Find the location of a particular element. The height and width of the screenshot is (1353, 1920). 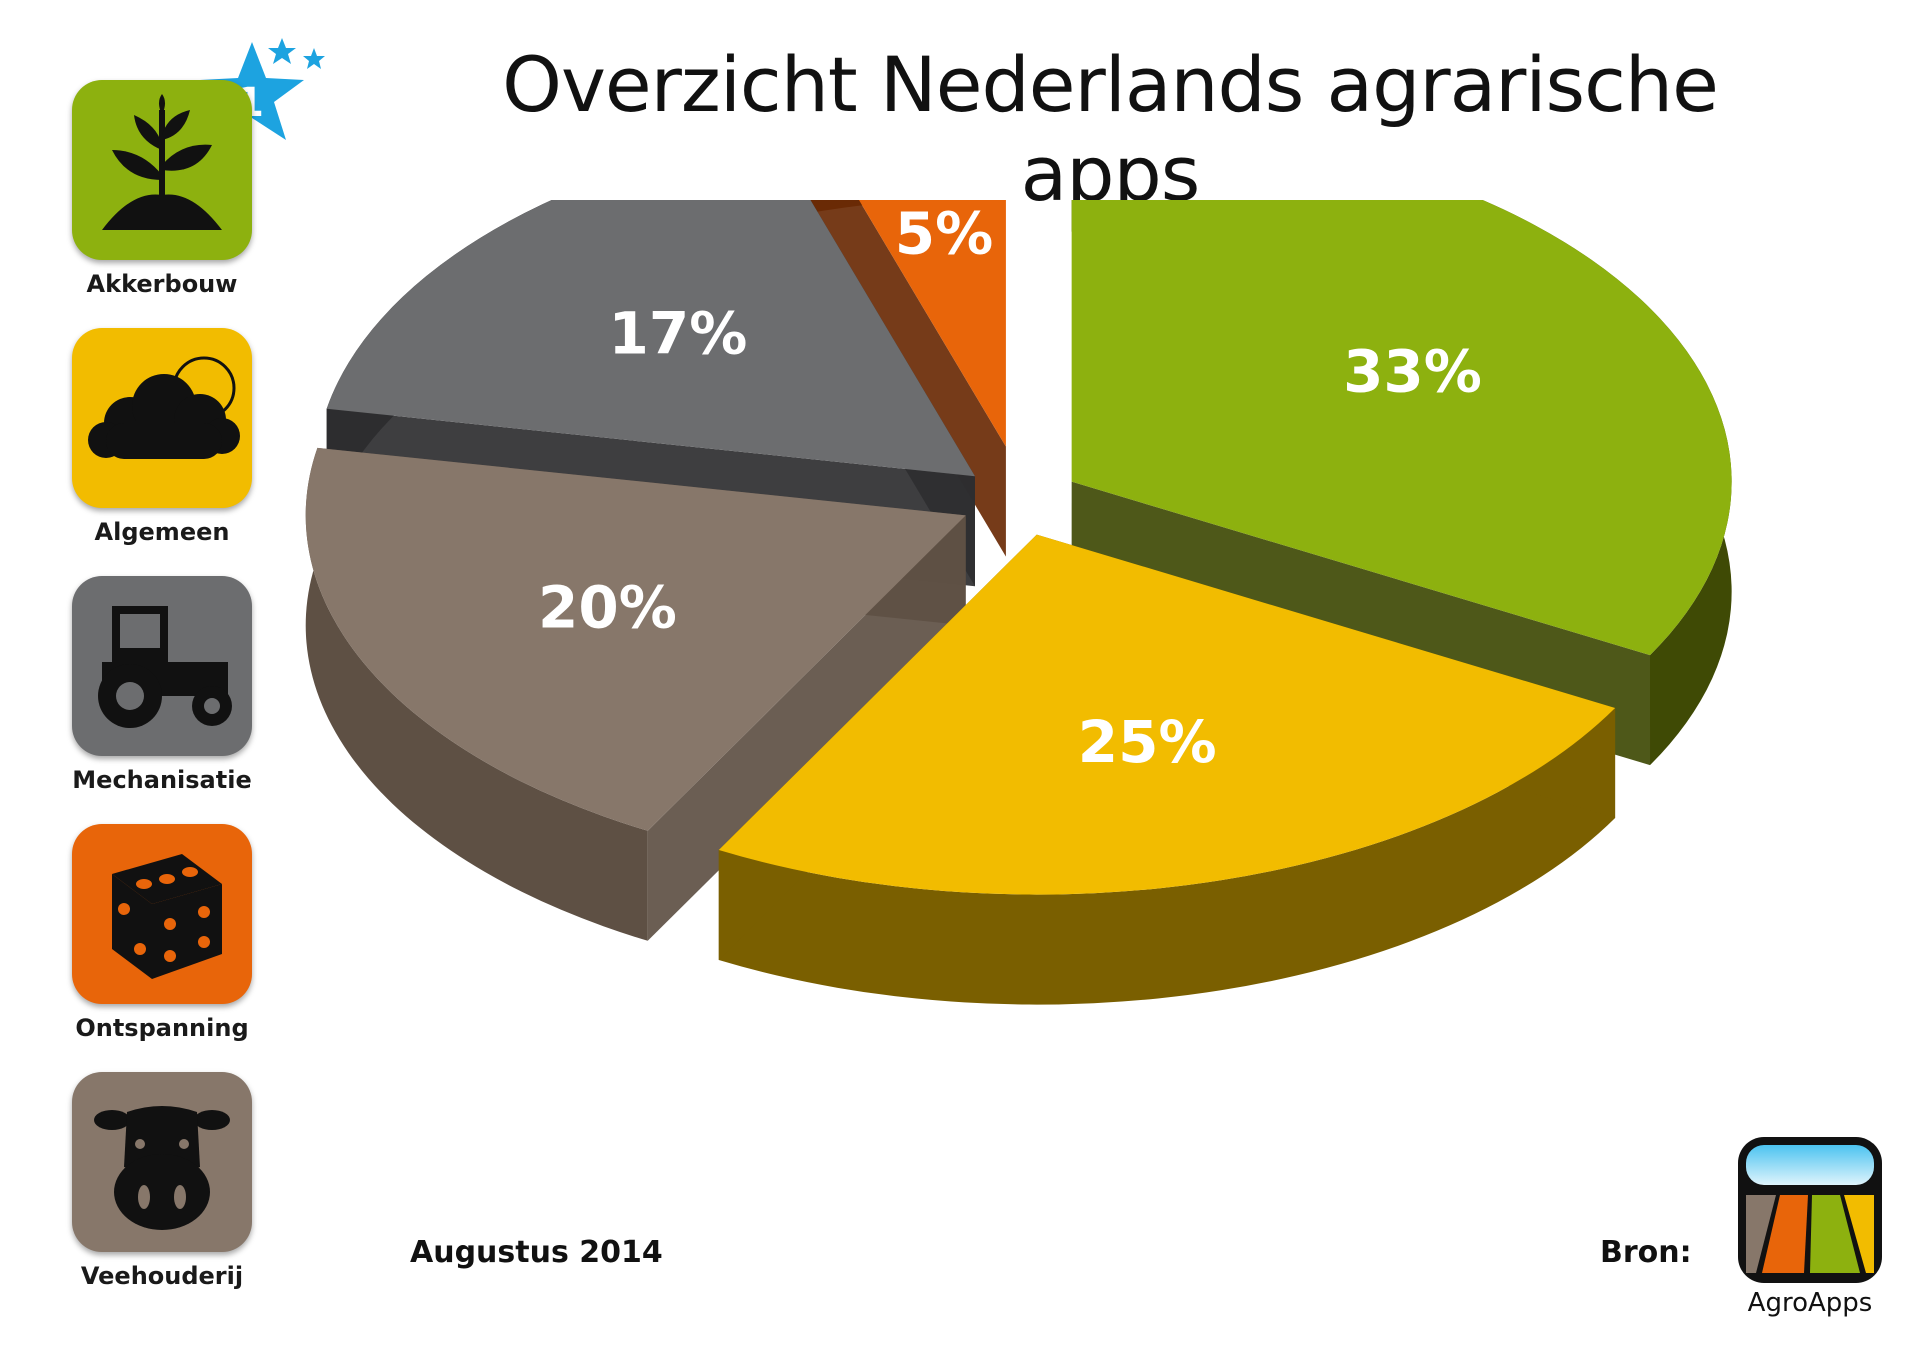

legend-label: Akkerbouw is located at coordinates (162, 284).